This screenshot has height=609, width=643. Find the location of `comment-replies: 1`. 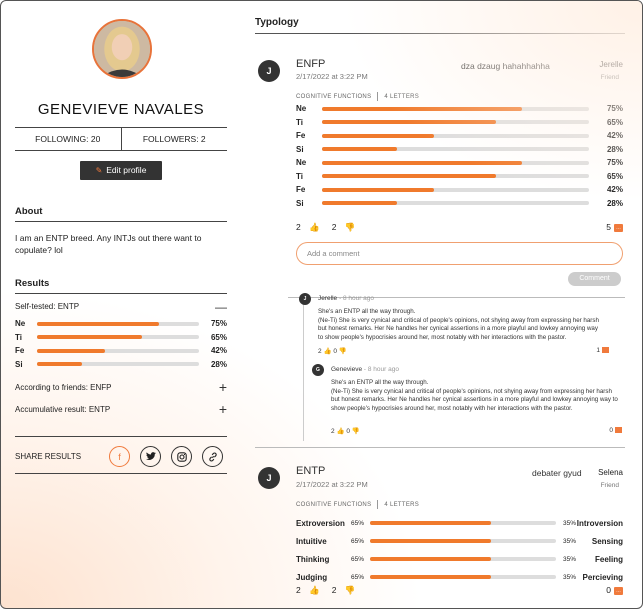

comment-replies: 1 is located at coordinates (602, 350).